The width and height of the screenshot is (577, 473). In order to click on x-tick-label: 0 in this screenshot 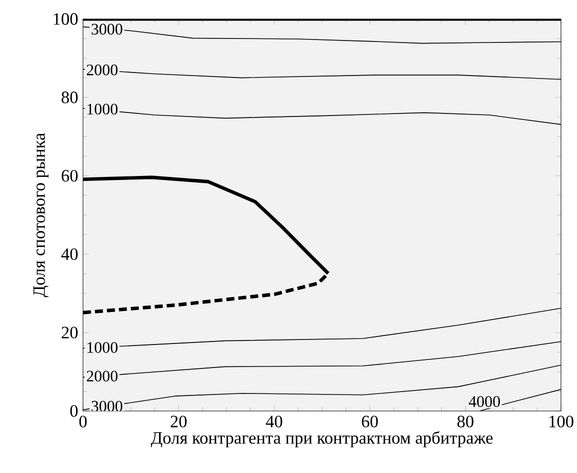, I will do `click(83, 422)`.